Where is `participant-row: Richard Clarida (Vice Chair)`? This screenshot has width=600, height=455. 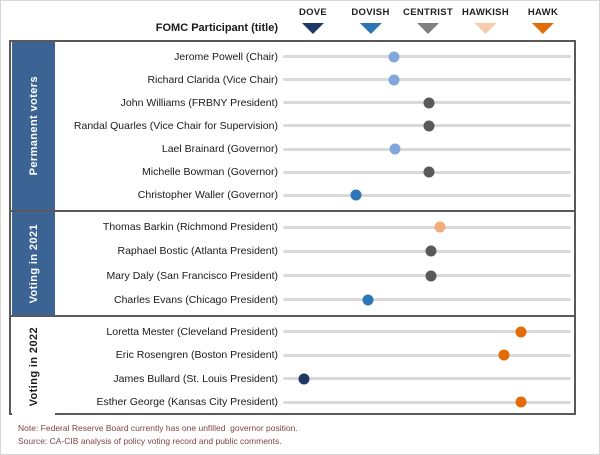
participant-row: Richard Clarida (Vice Chair) is located at coordinates (314, 80).